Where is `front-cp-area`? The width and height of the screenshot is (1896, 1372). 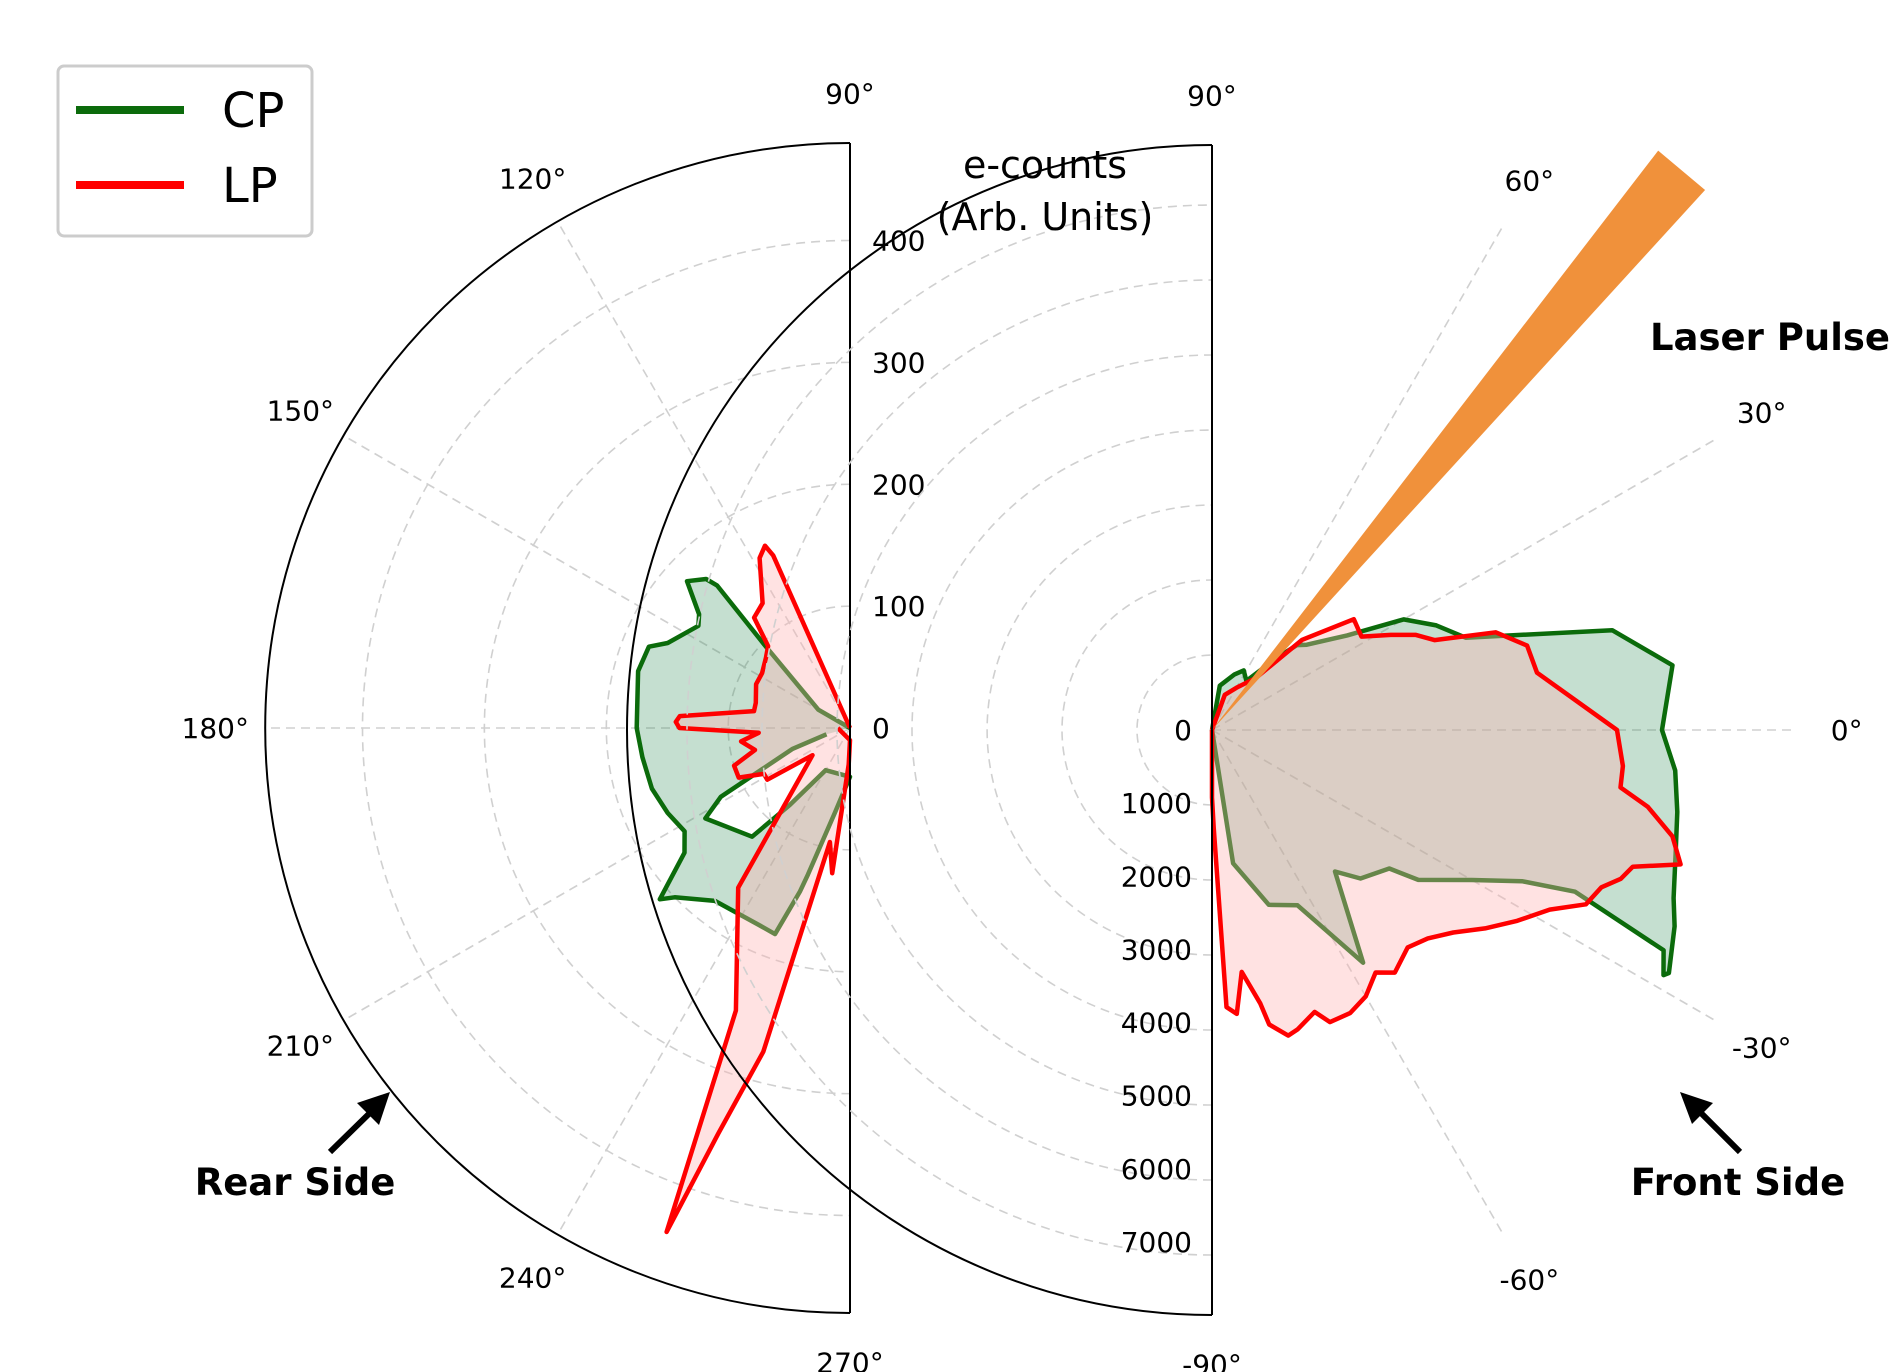 front-cp-area is located at coordinates (1445, 797).